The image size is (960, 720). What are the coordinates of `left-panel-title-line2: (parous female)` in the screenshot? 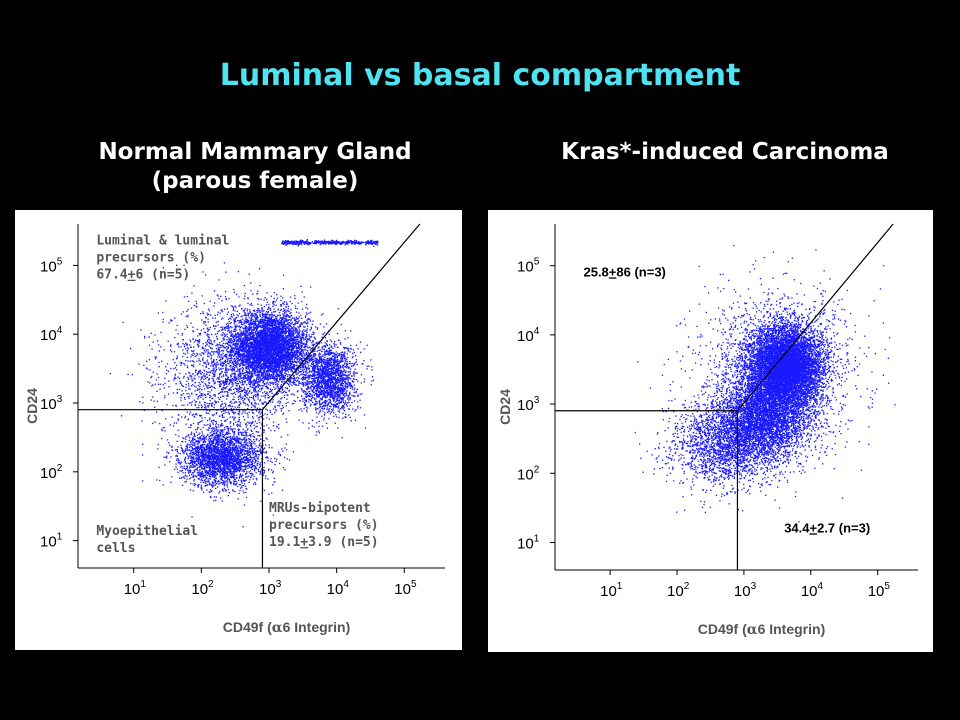 It's located at (255, 181).